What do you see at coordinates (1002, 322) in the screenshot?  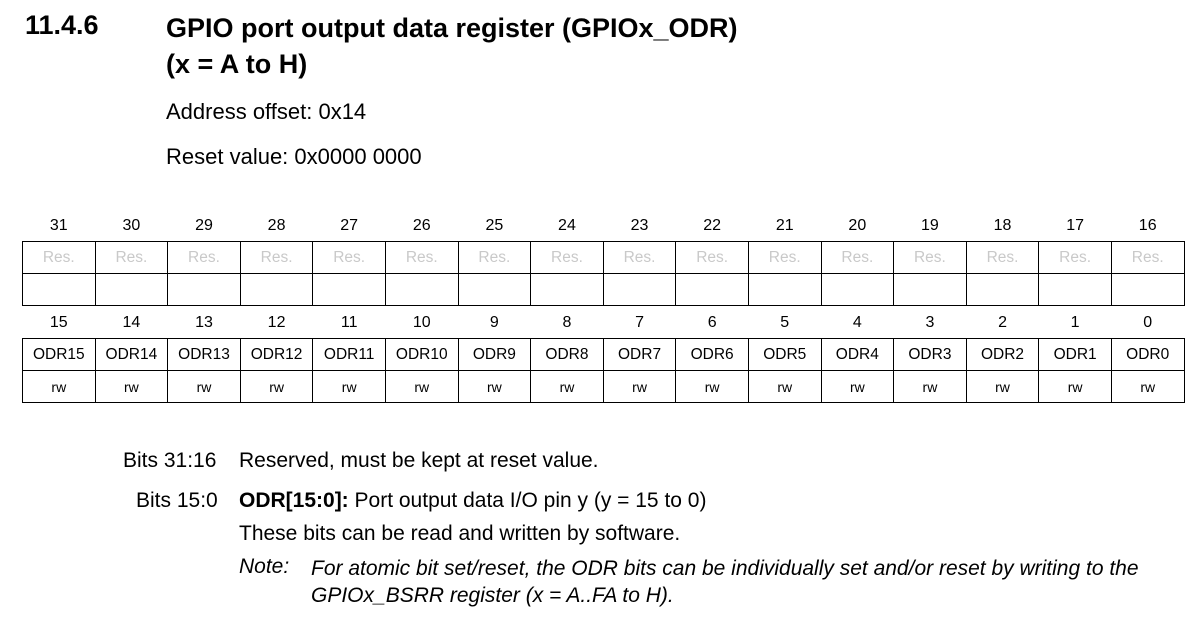 I see `bit-number: 2` at bounding box center [1002, 322].